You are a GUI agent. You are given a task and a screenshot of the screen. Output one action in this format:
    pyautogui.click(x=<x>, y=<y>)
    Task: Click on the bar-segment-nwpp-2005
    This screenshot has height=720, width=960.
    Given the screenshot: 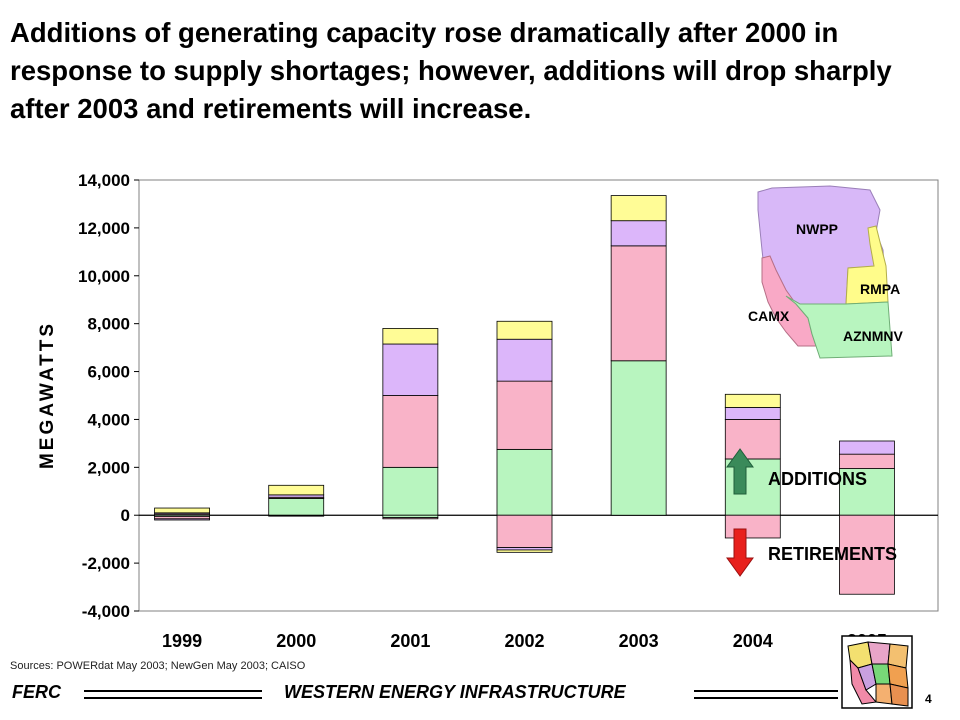 What is the action you would take?
    pyautogui.click(x=867, y=447)
    